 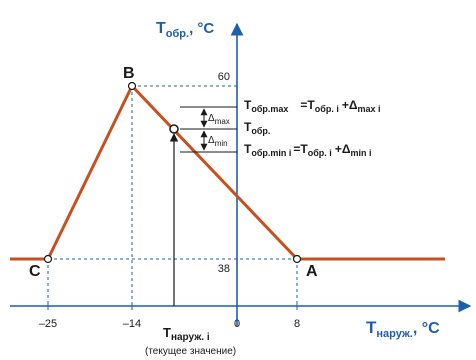 What do you see at coordinates (219, 119) in the screenshot?
I see `delta-max-label: Δmax` at bounding box center [219, 119].